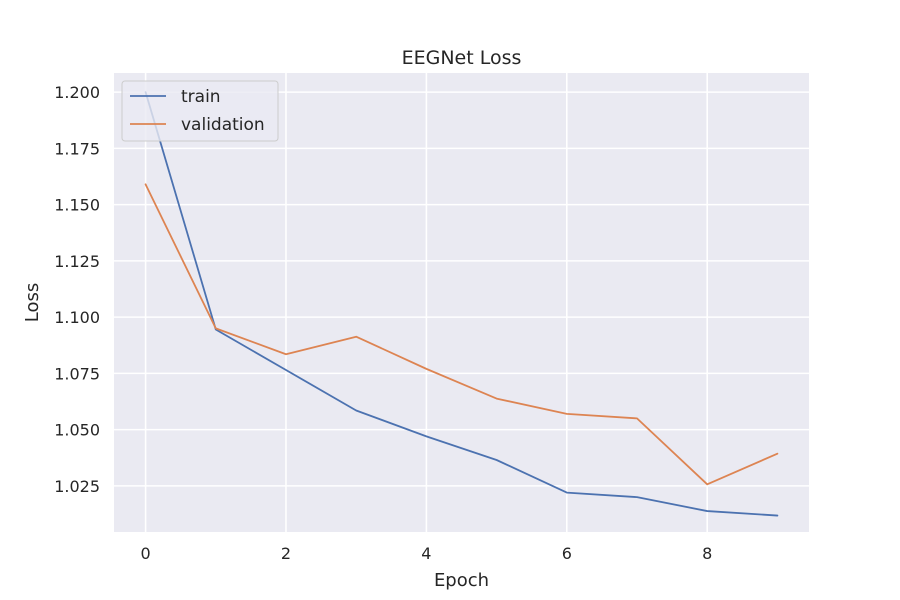 This screenshot has height=600, width=900. I want to click on x-axis-ticks: 0 2 4 6 8, so click(426, 553).